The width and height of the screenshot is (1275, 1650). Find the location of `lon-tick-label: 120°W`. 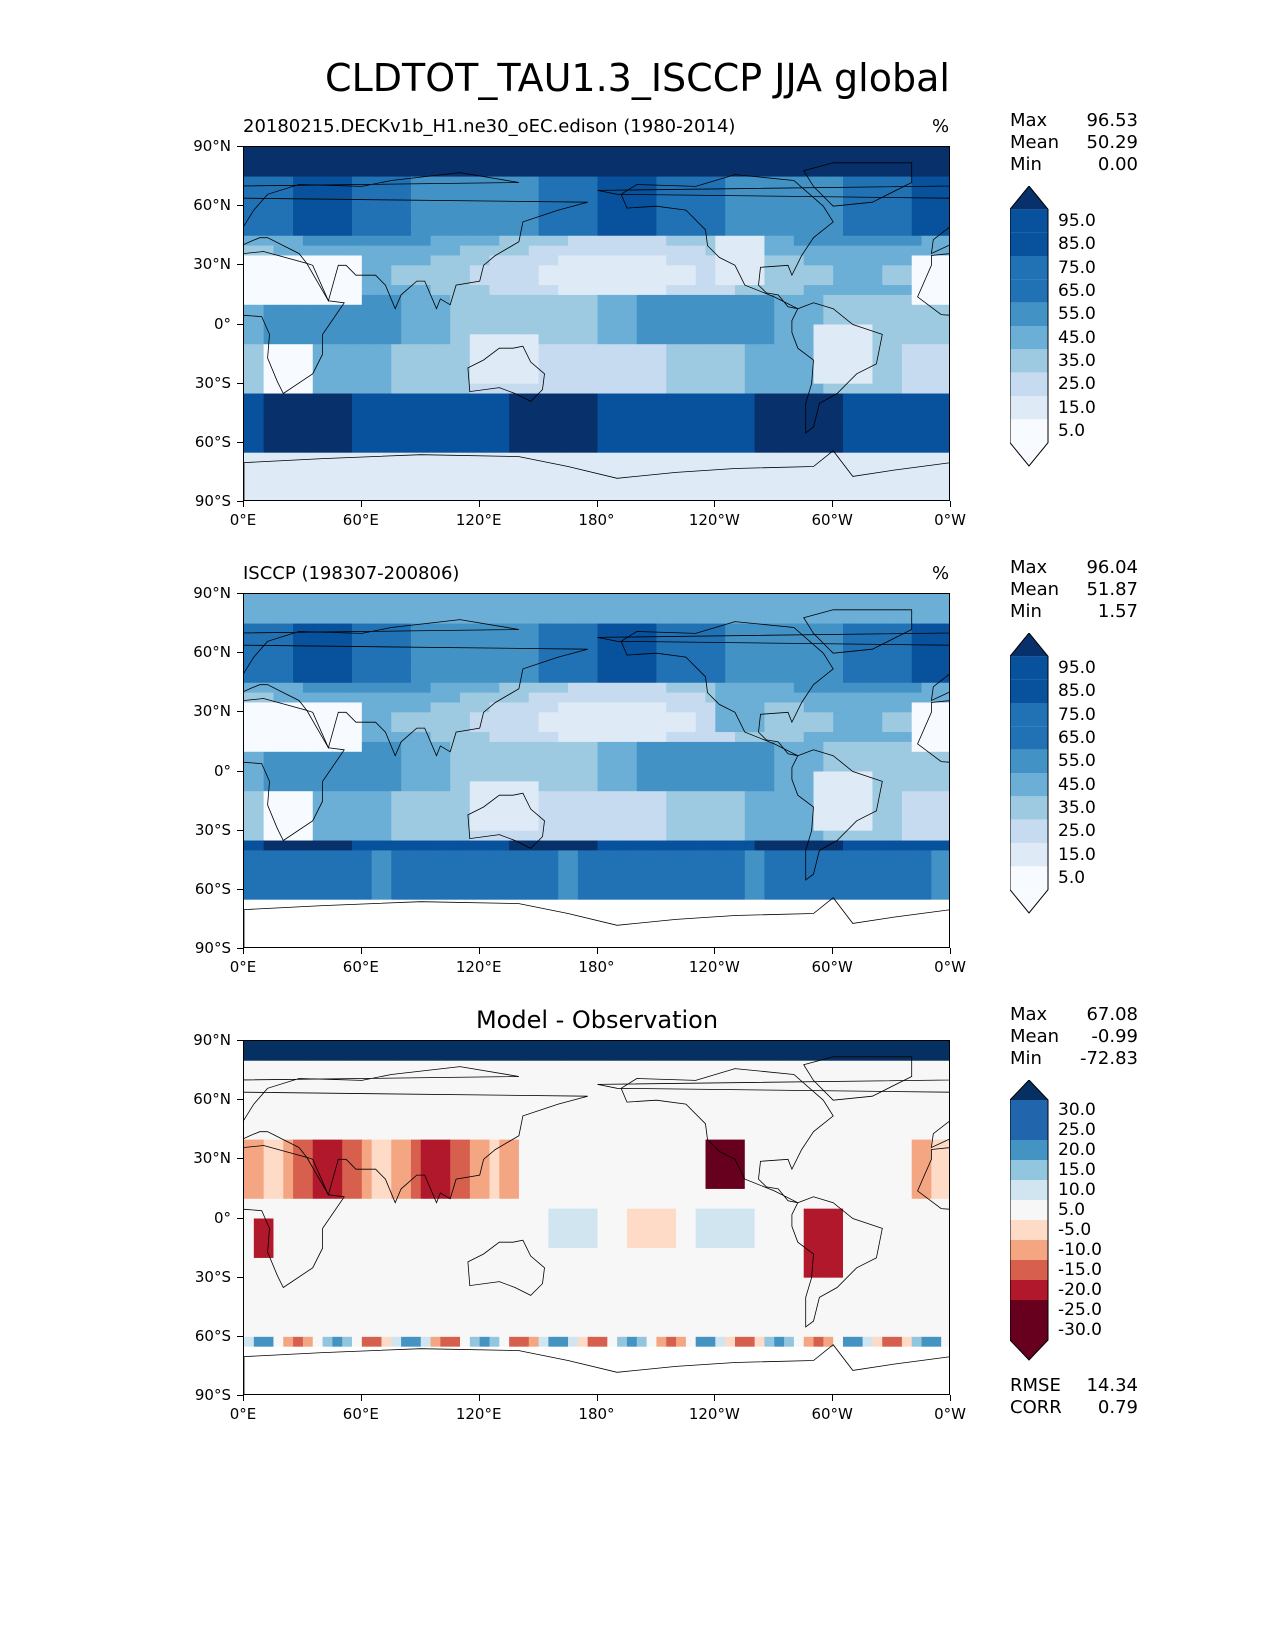

lon-tick-label: 120°W is located at coordinates (714, 520).